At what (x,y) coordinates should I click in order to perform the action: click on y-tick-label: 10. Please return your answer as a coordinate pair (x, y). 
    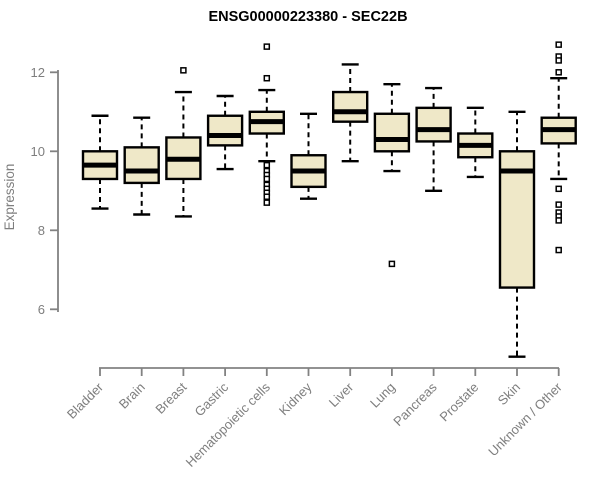
    Looking at the image, I should click on (38, 151).